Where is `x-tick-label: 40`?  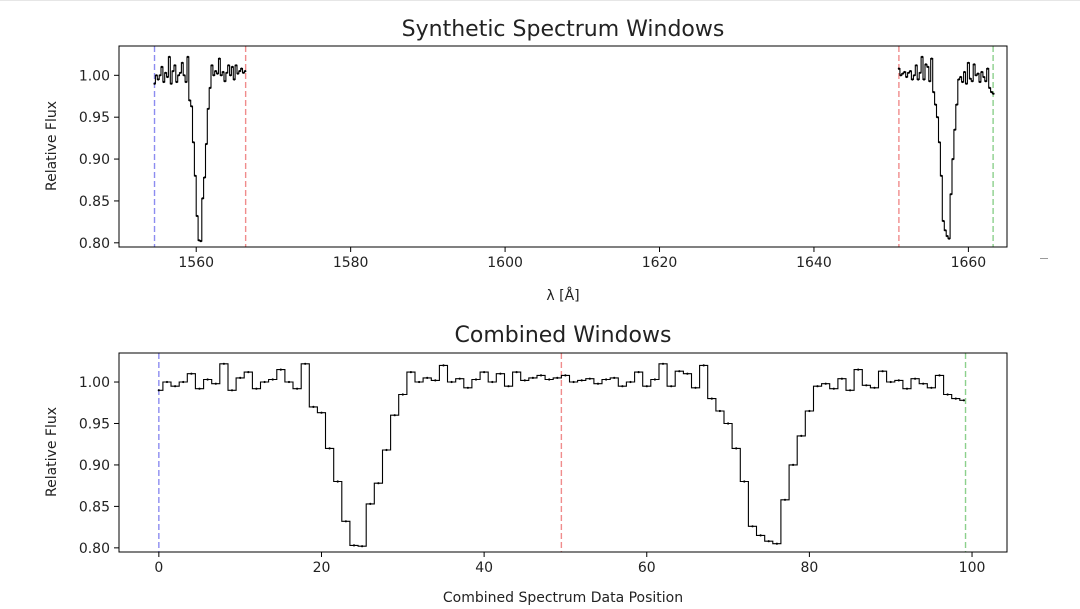 x-tick-label: 40 is located at coordinates (484, 568).